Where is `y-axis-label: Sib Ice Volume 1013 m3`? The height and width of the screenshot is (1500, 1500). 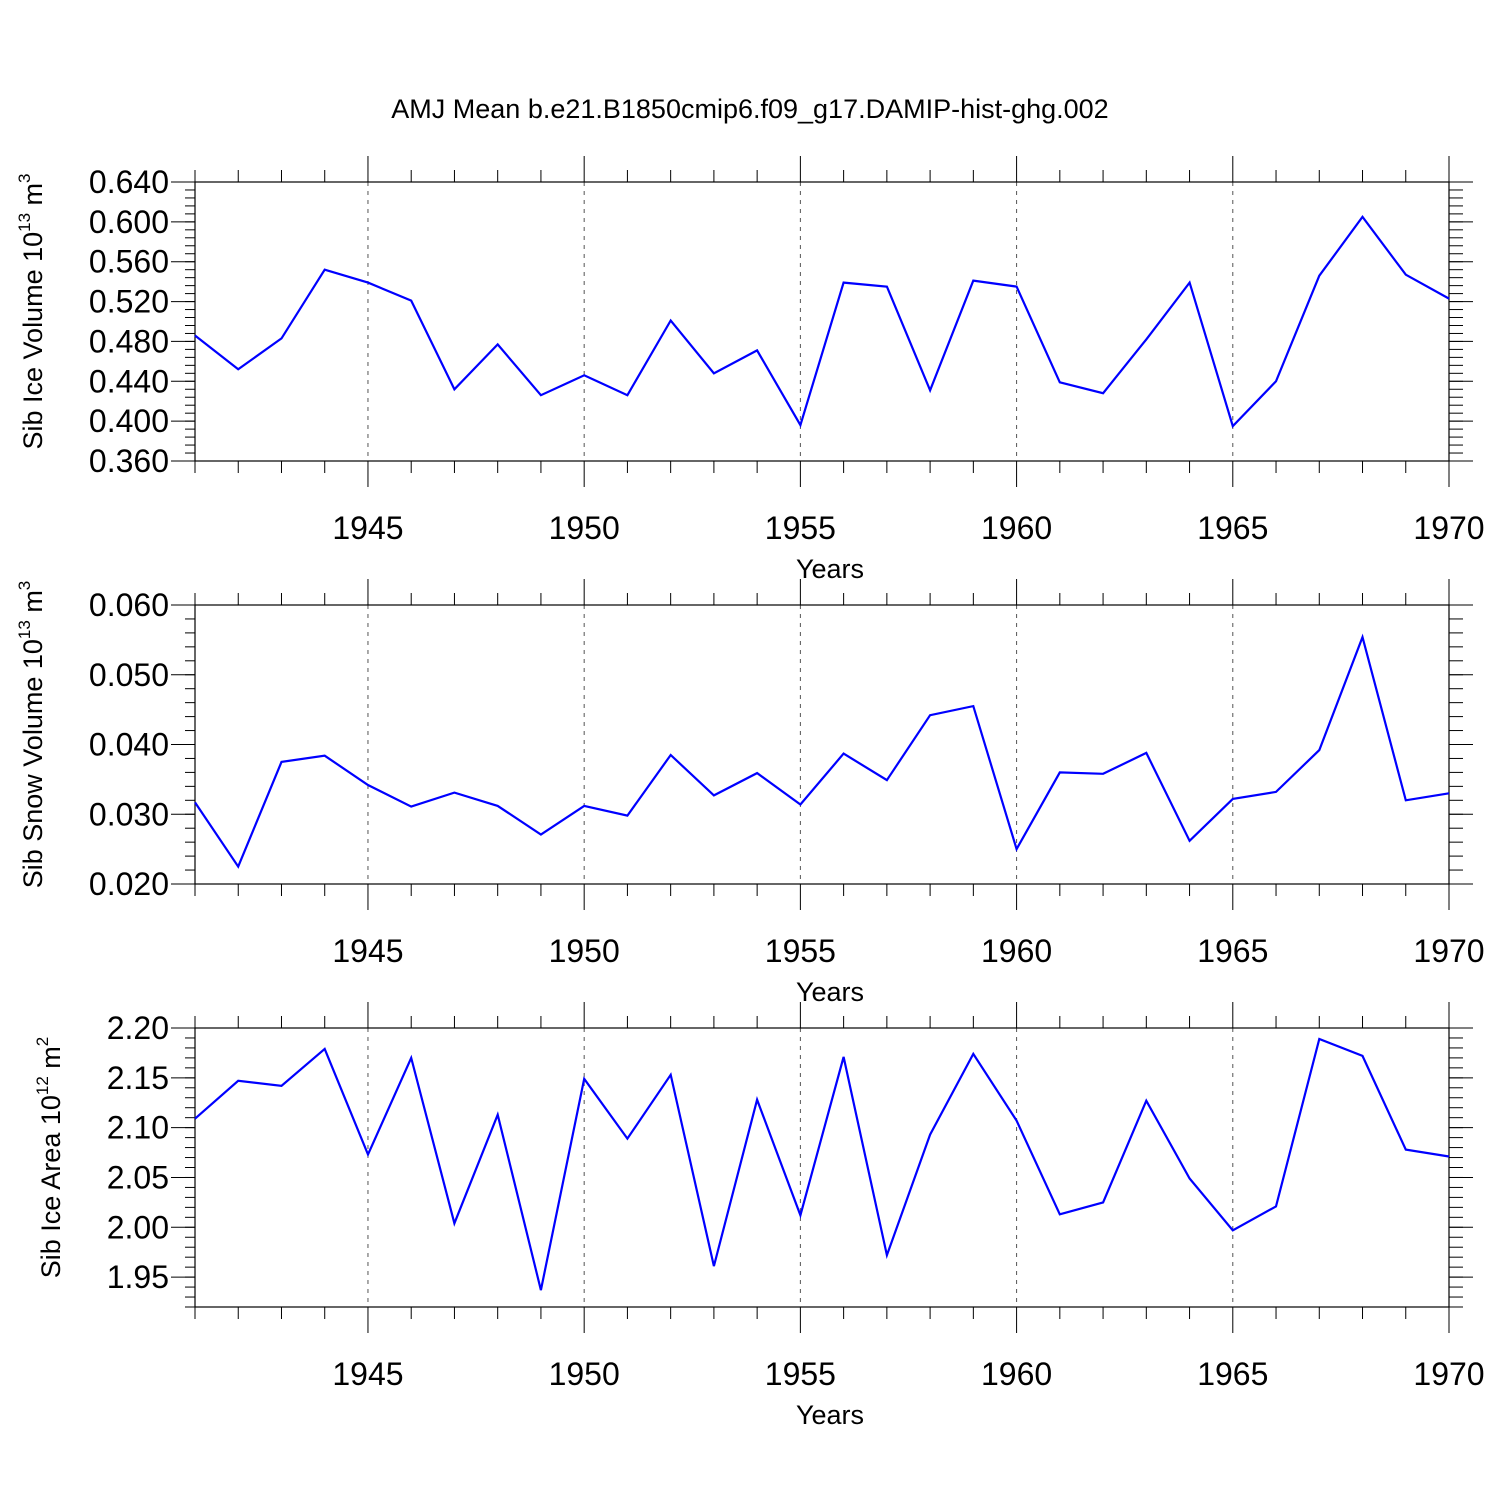 y-axis-label: Sib Ice Volume 1013 m3 is located at coordinates (31, 311).